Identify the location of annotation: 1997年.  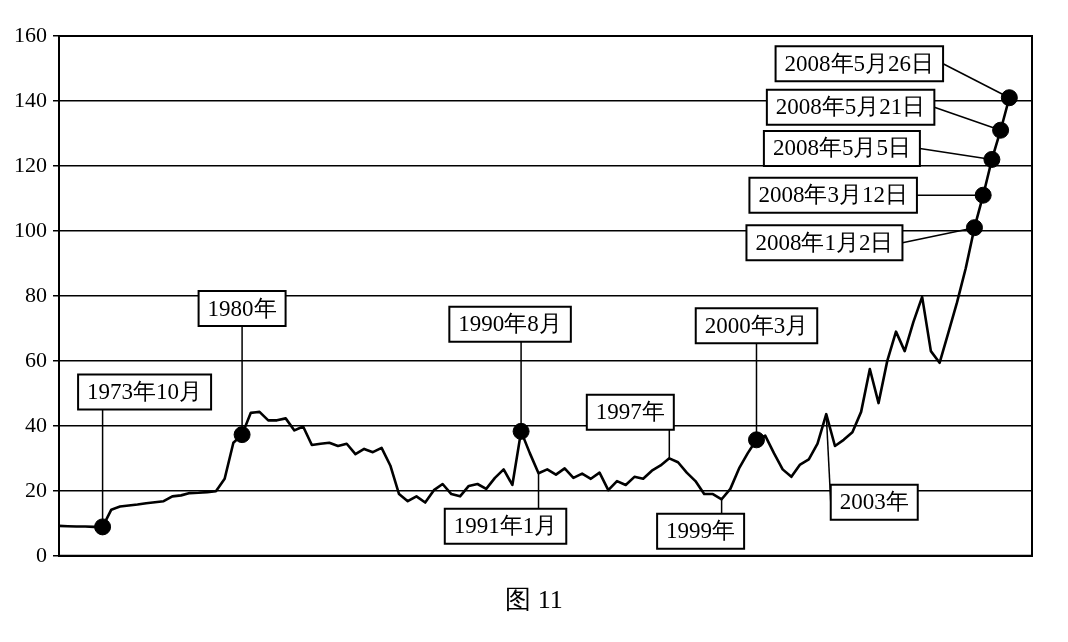
(630, 412).